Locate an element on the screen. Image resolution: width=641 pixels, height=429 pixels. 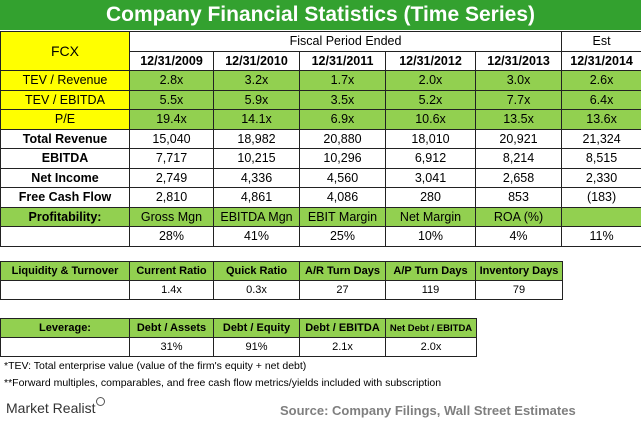
row-label: Free Cash Flow is located at coordinates (65, 197).